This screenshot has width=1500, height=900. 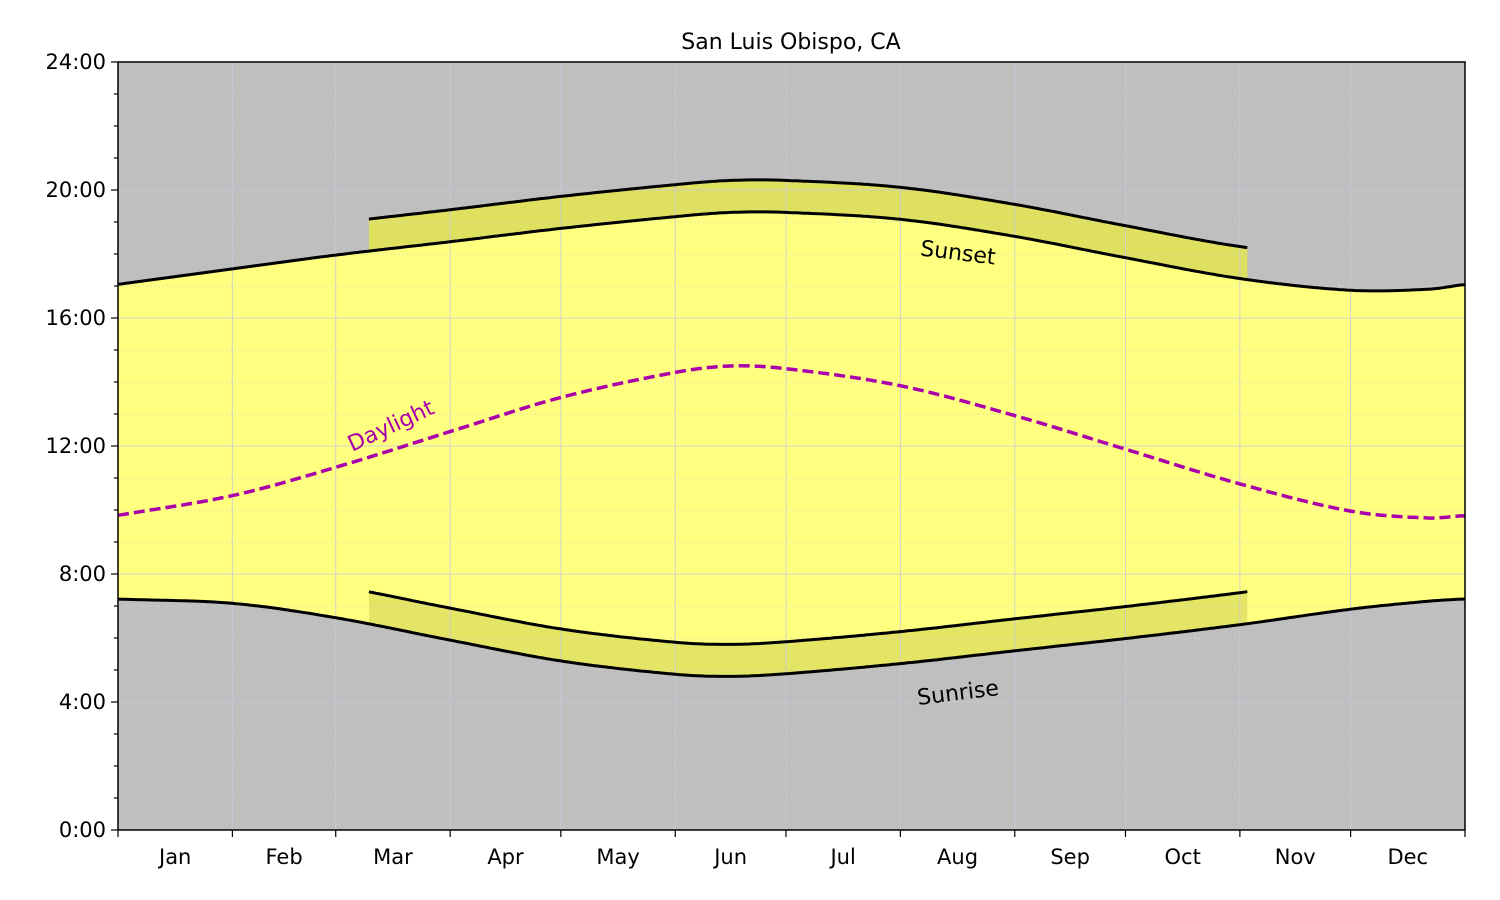 What do you see at coordinates (1295, 857) in the screenshot?
I see `x-tick-label: Nov` at bounding box center [1295, 857].